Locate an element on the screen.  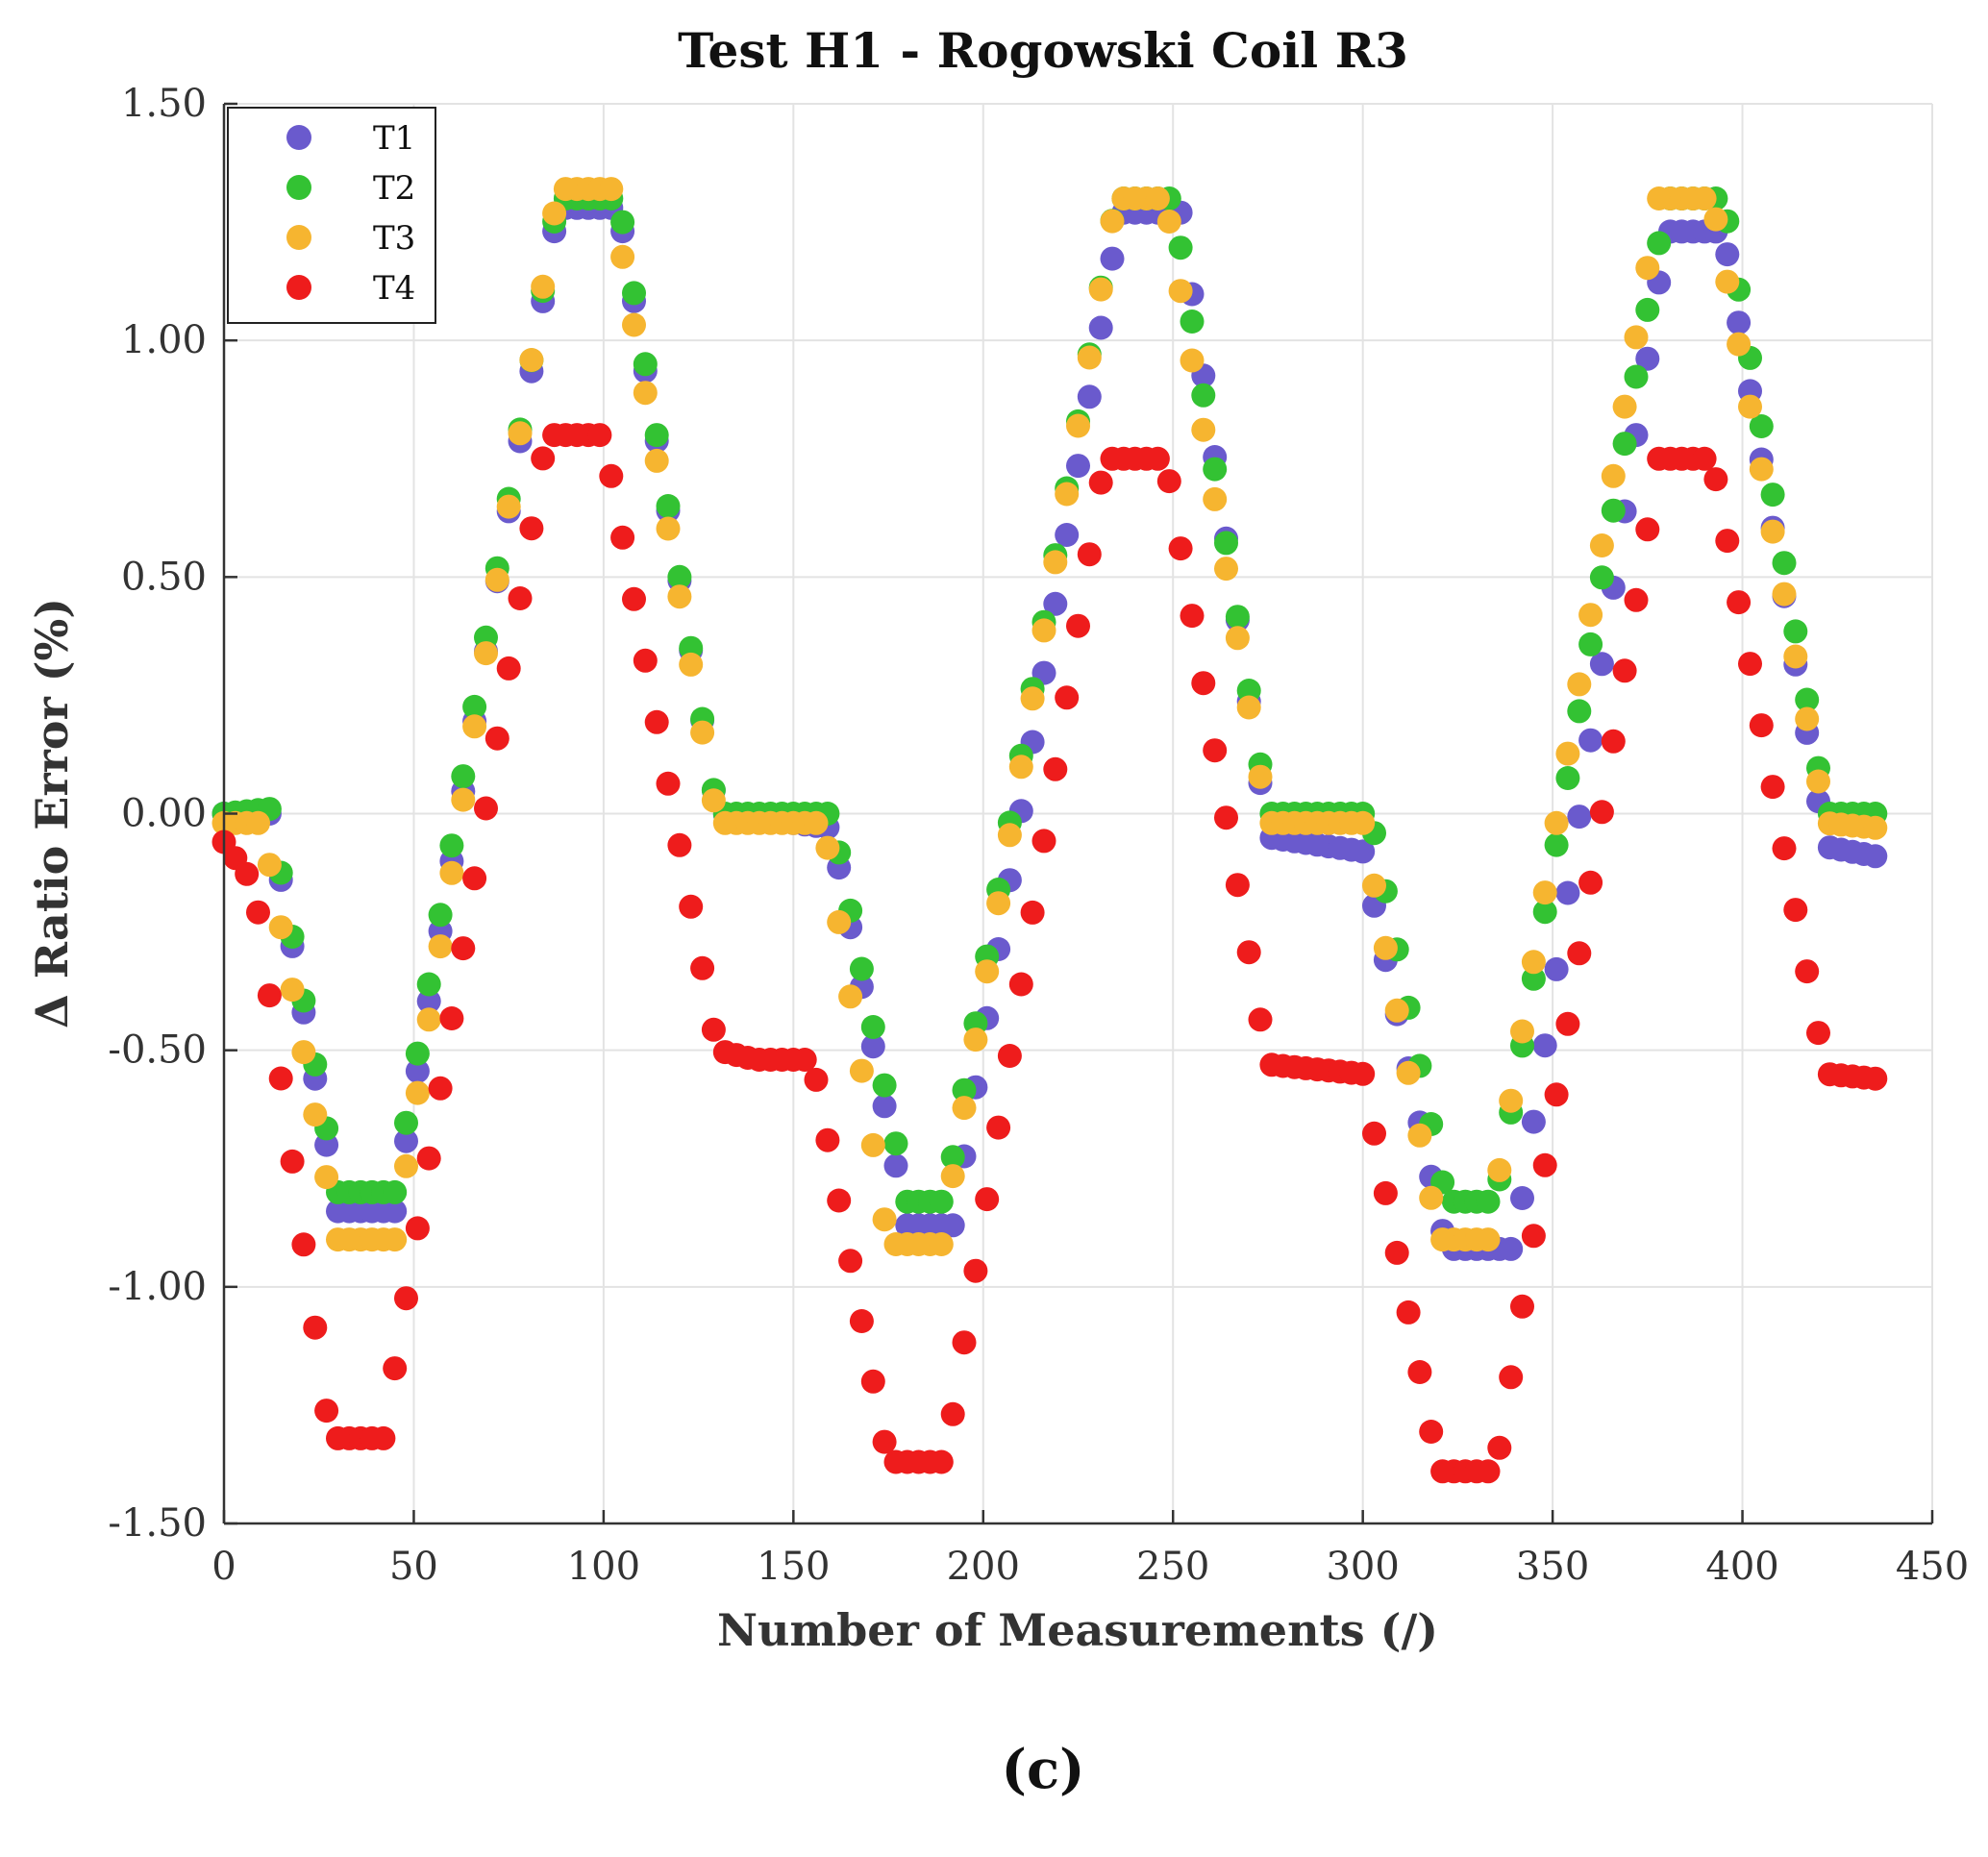
y-tick-label: 1.50 is located at coordinates (164, 104).